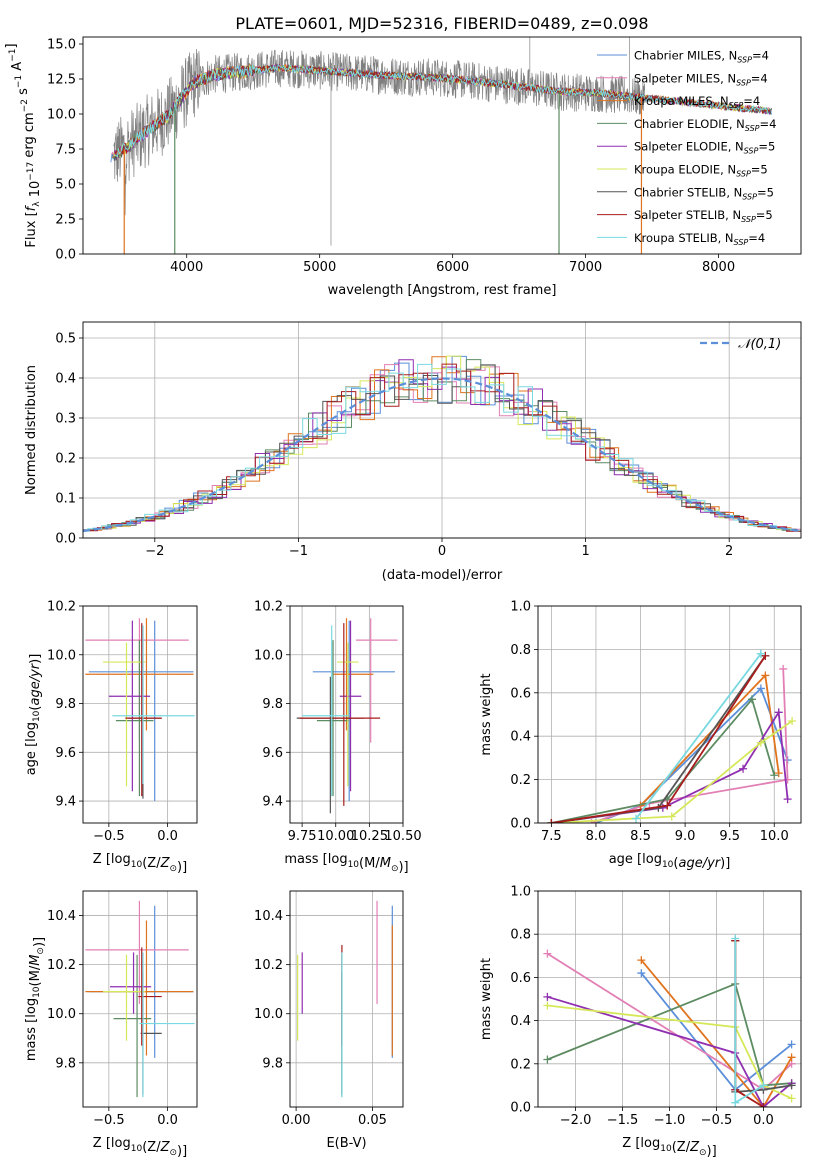 The height and width of the screenshot is (1170, 819). I want to click on x-tick-label: 7000, so click(585, 267).